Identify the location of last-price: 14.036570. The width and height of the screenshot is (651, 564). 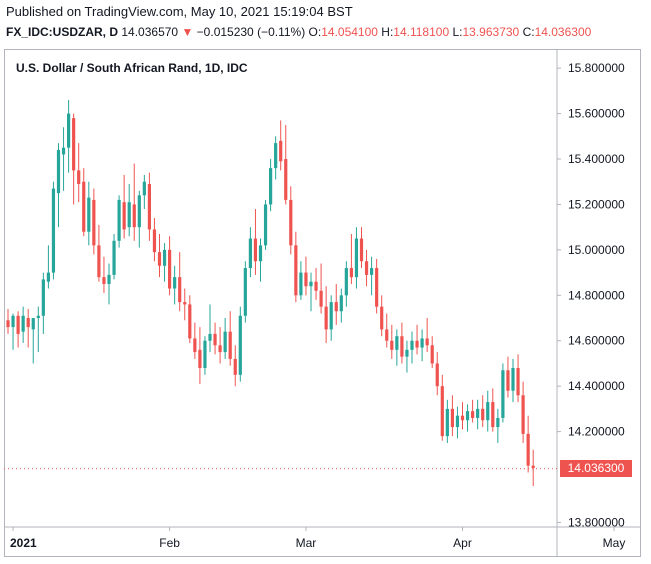
(150, 32).